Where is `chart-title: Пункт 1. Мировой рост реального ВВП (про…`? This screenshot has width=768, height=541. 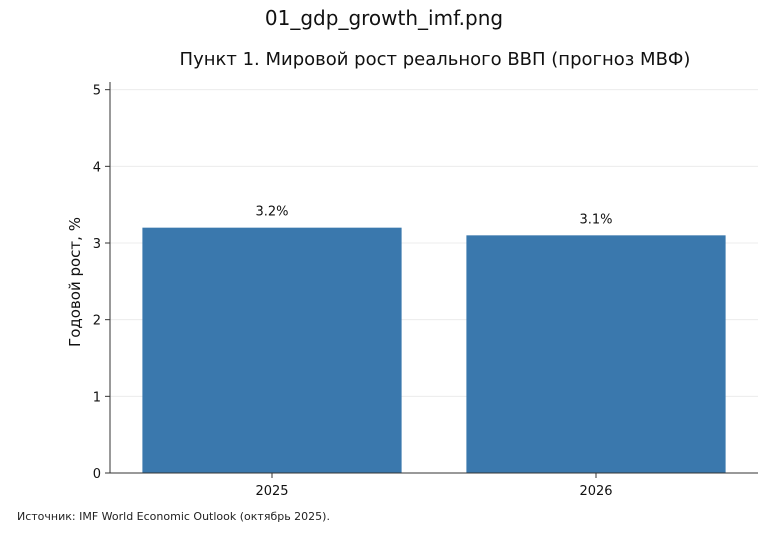 chart-title: Пункт 1. Мировой рост реального ВВП (про… is located at coordinates (435, 59).